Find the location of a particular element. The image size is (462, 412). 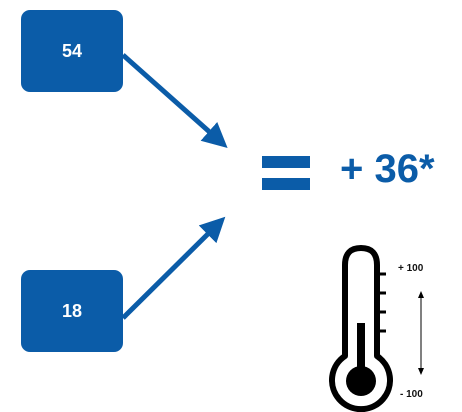

equals-icon is located at coordinates (286, 174).